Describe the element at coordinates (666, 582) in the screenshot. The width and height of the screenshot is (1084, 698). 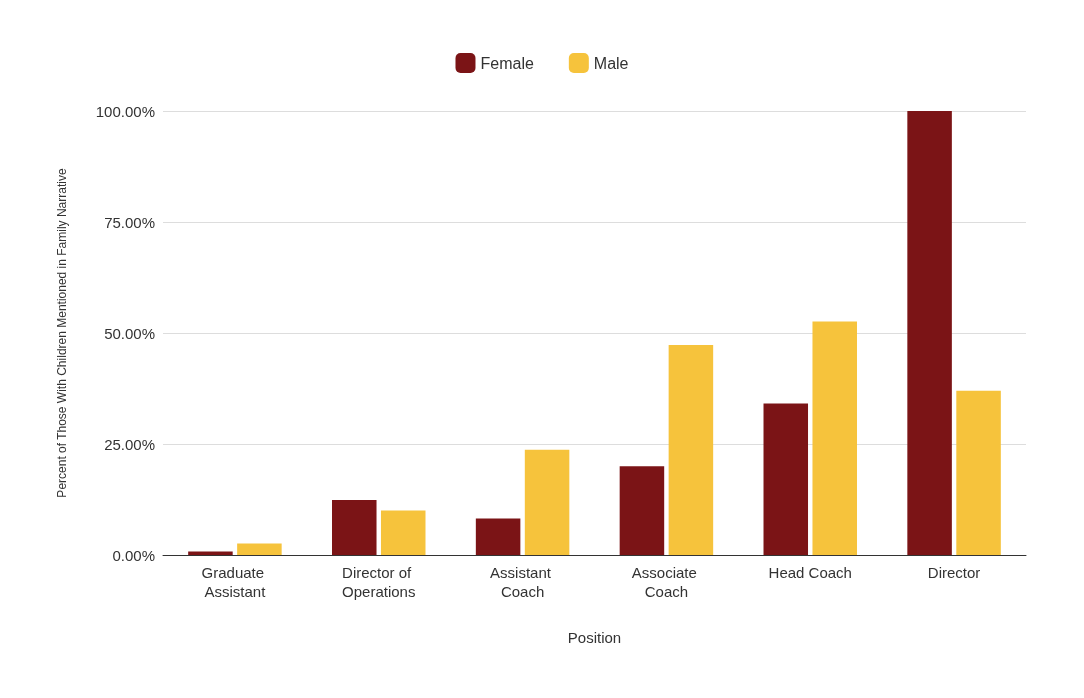
I see `x-tick-label: Associate Coach` at that location.